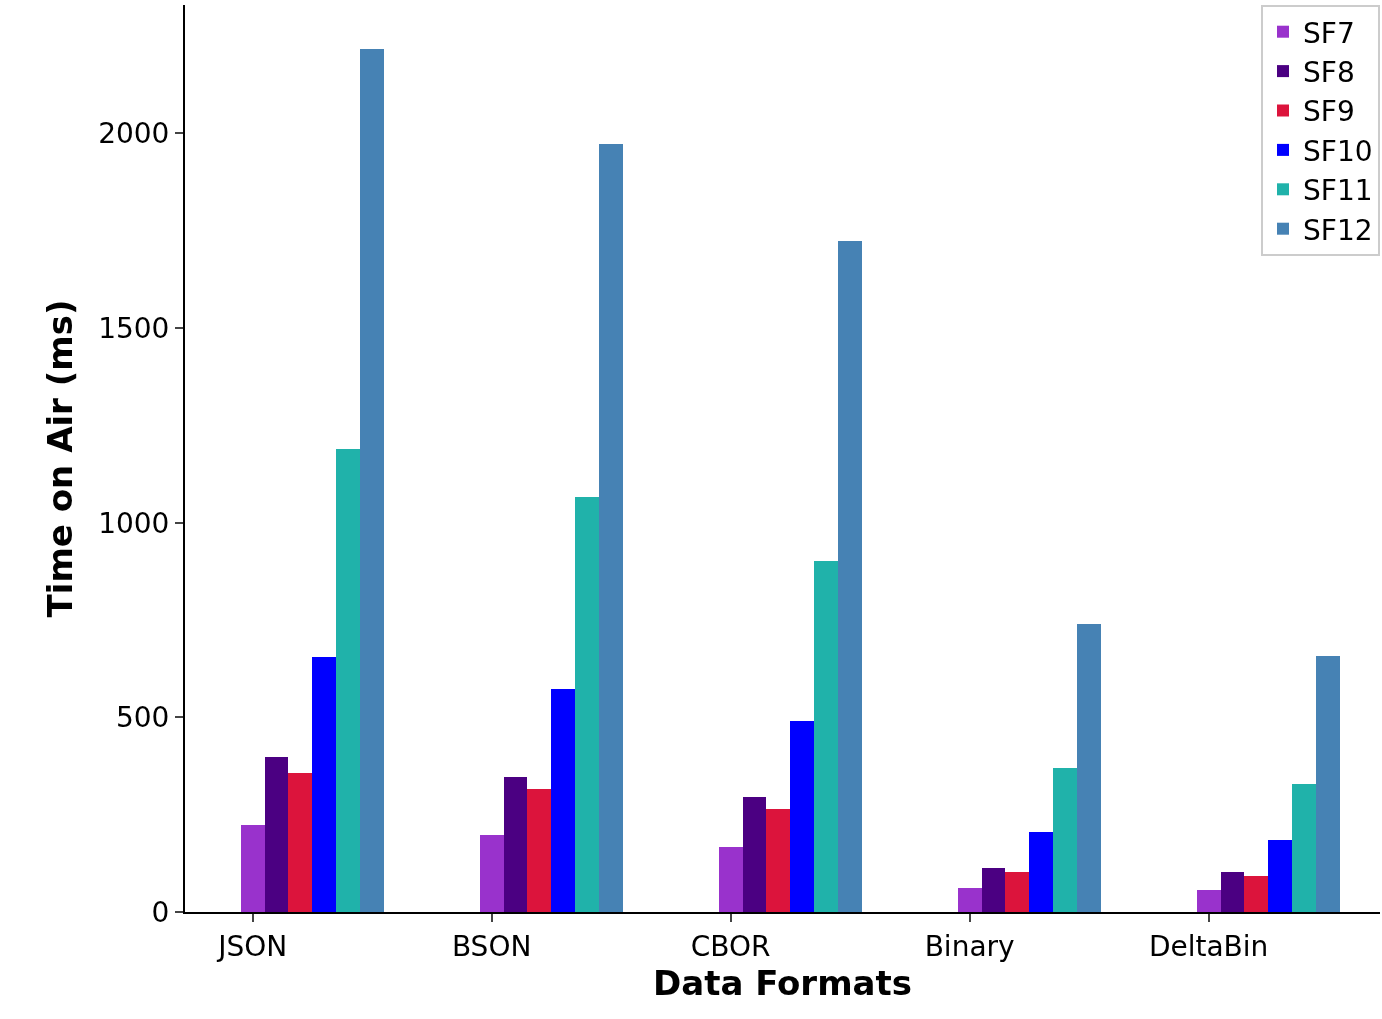 This screenshot has width=1382, height=1019. I want to click on legend-label: SF8, so click(1329, 73).